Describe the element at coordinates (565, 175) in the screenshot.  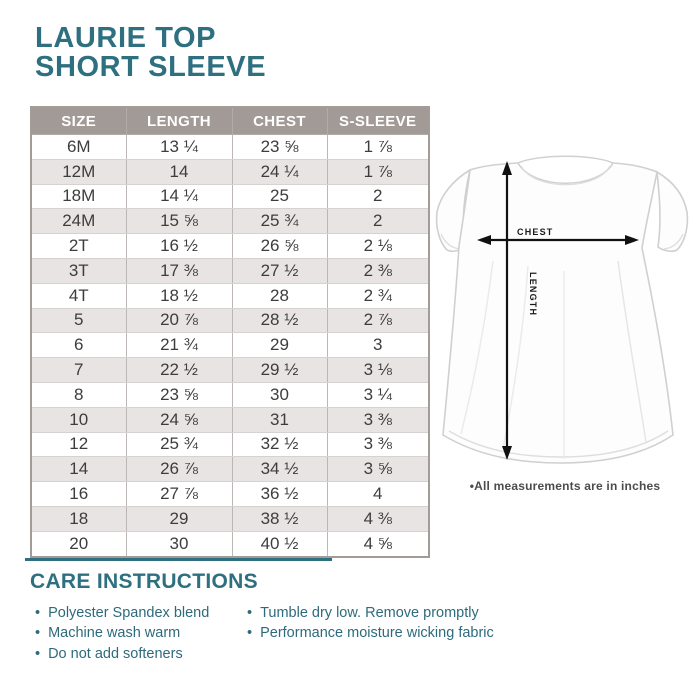
I see `shirt-neckline-inner` at that location.